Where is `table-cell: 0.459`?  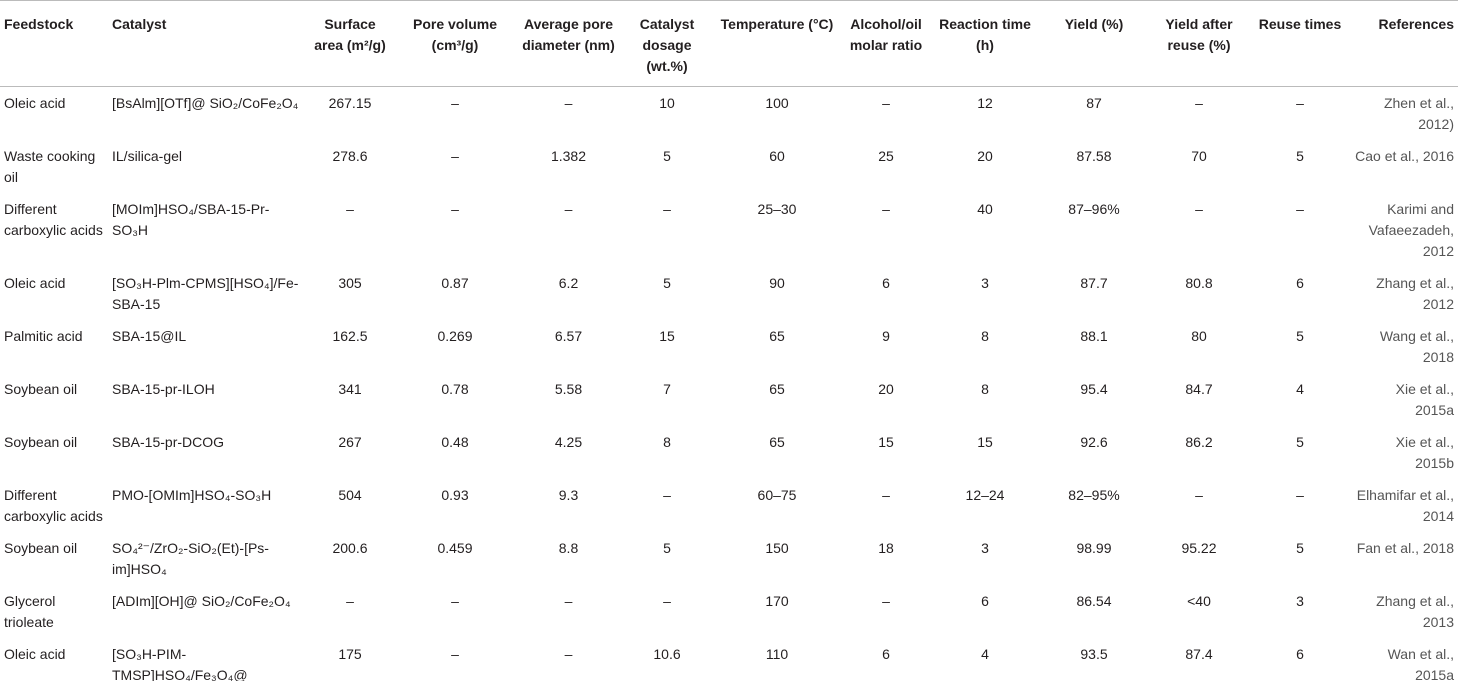 table-cell: 0.459 is located at coordinates (455, 548).